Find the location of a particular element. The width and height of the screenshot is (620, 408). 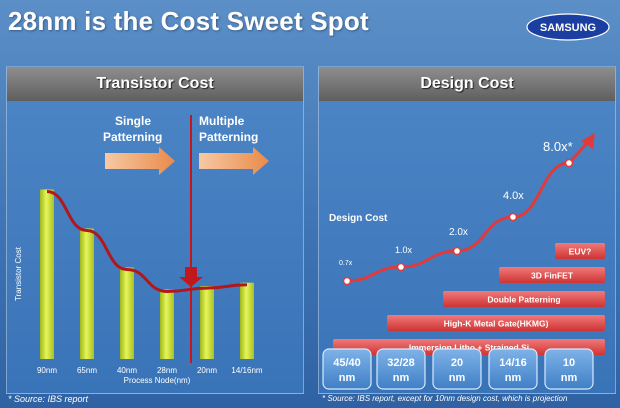

design-cost-value-label: 0.7x is located at coordinates (346, 263).